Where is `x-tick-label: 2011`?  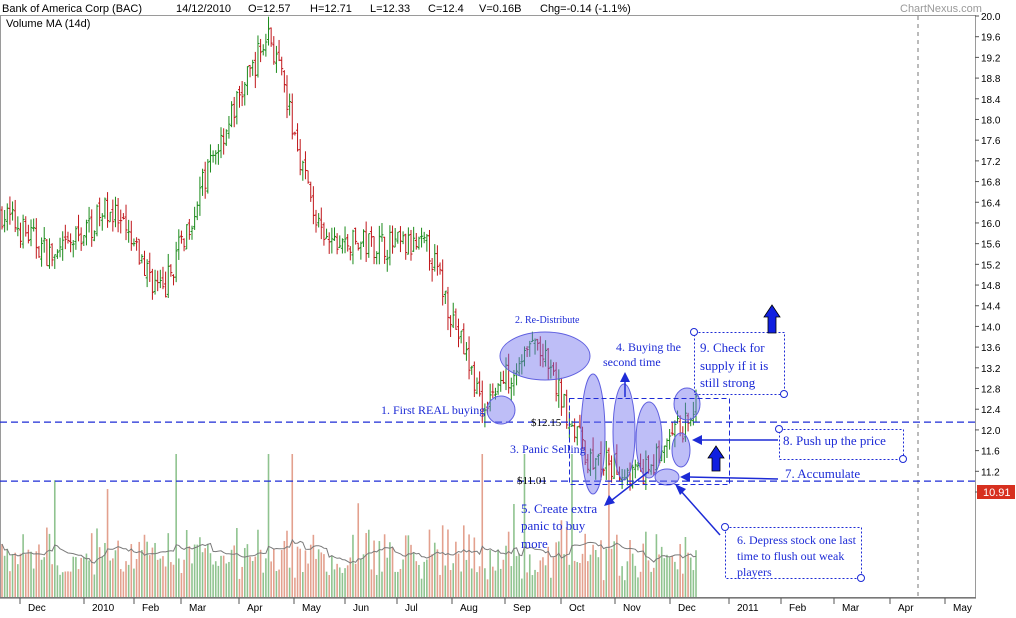 x-tick-label: 2011 is located at coordinates (748, 608).